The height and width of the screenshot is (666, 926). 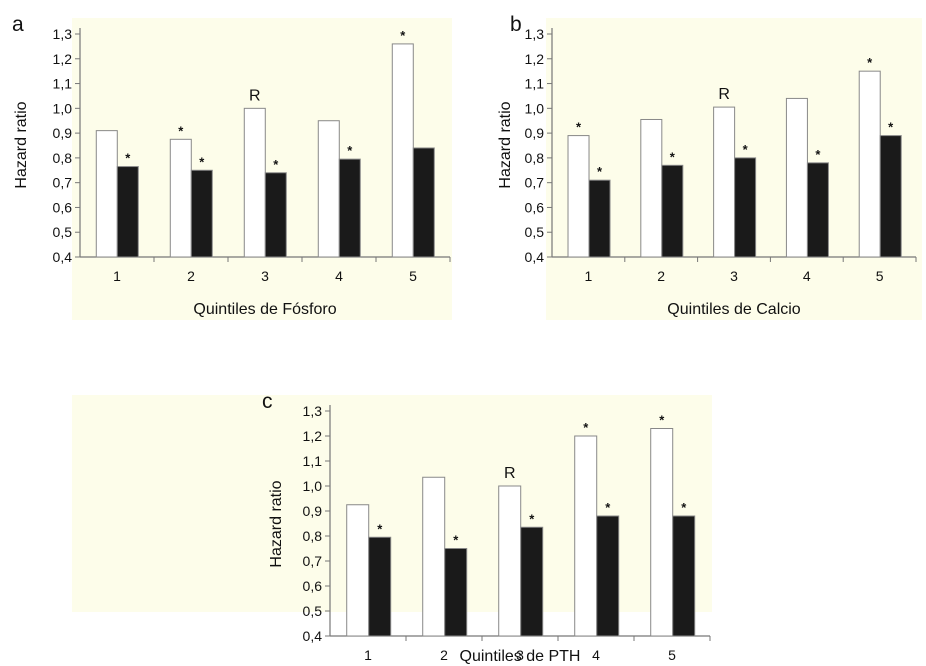 I want to click on x-axis-title: Quintiles de PTH, so click(x=520, y=656).